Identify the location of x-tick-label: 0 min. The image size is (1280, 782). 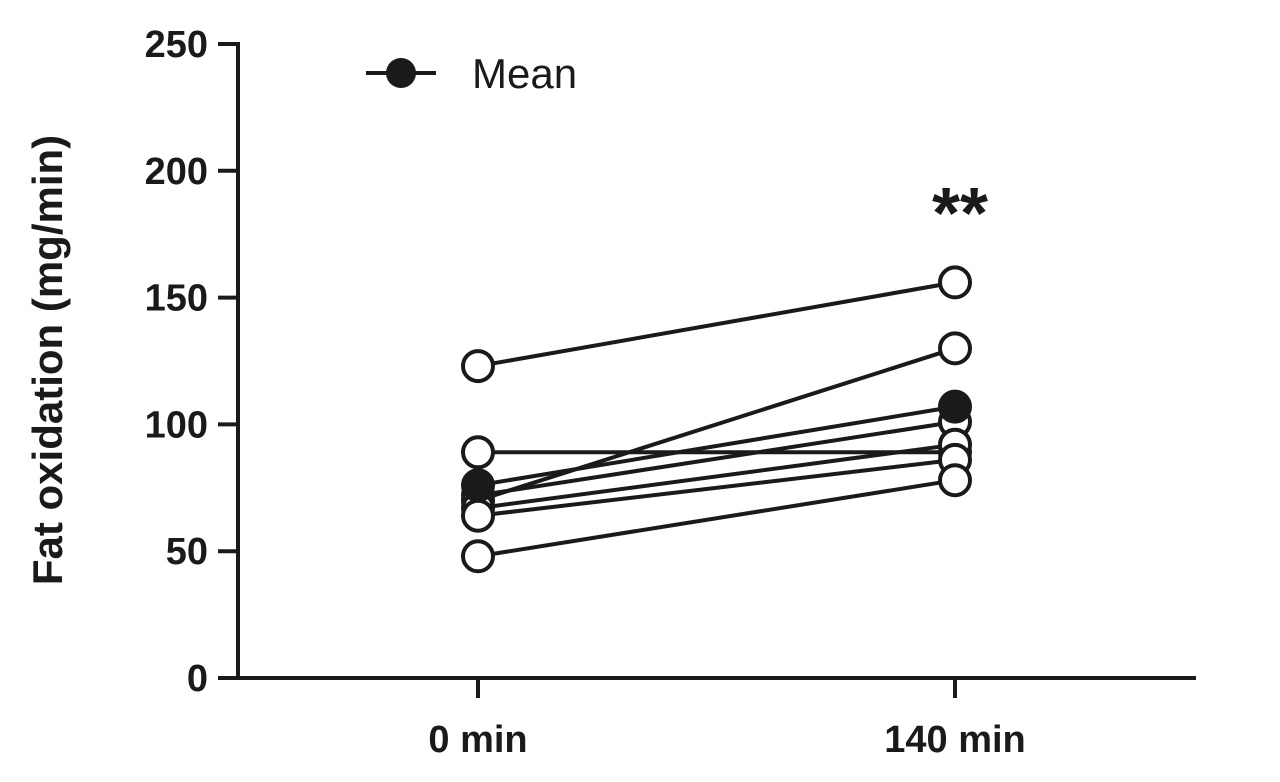
(477, 740).